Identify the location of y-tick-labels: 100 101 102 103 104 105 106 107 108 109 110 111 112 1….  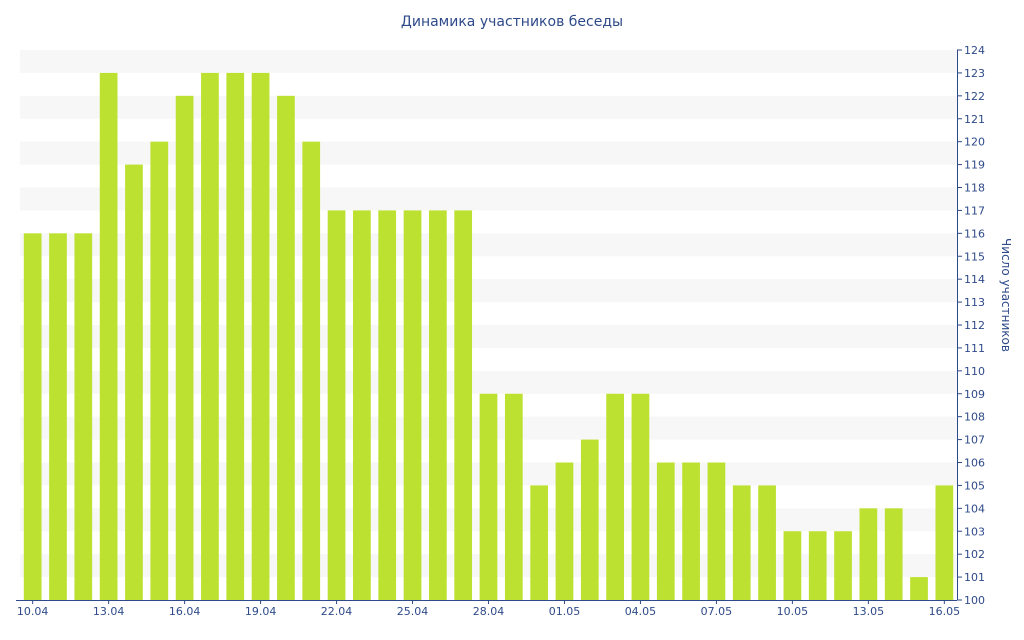
(971, 325).